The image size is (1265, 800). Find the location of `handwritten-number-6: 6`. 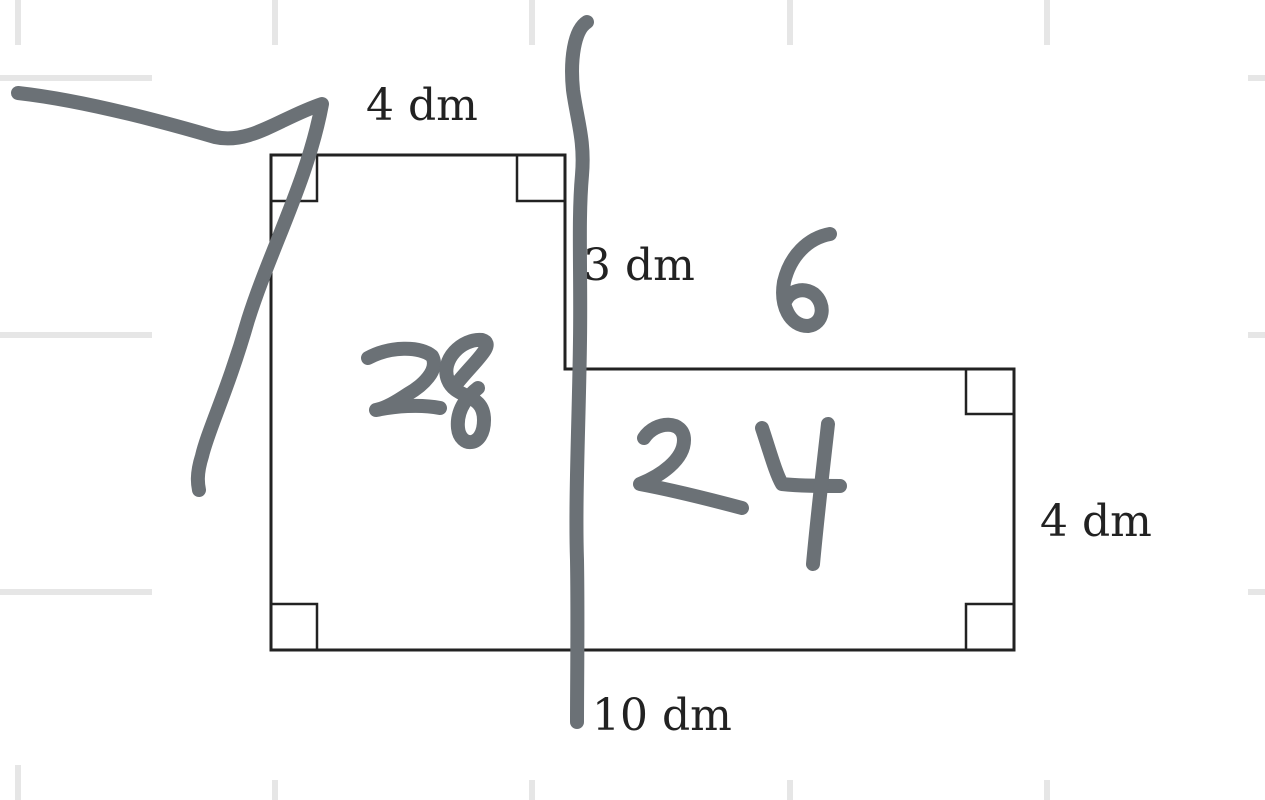

handwritten-number-6: 6 is located at coordinates (806, 280).